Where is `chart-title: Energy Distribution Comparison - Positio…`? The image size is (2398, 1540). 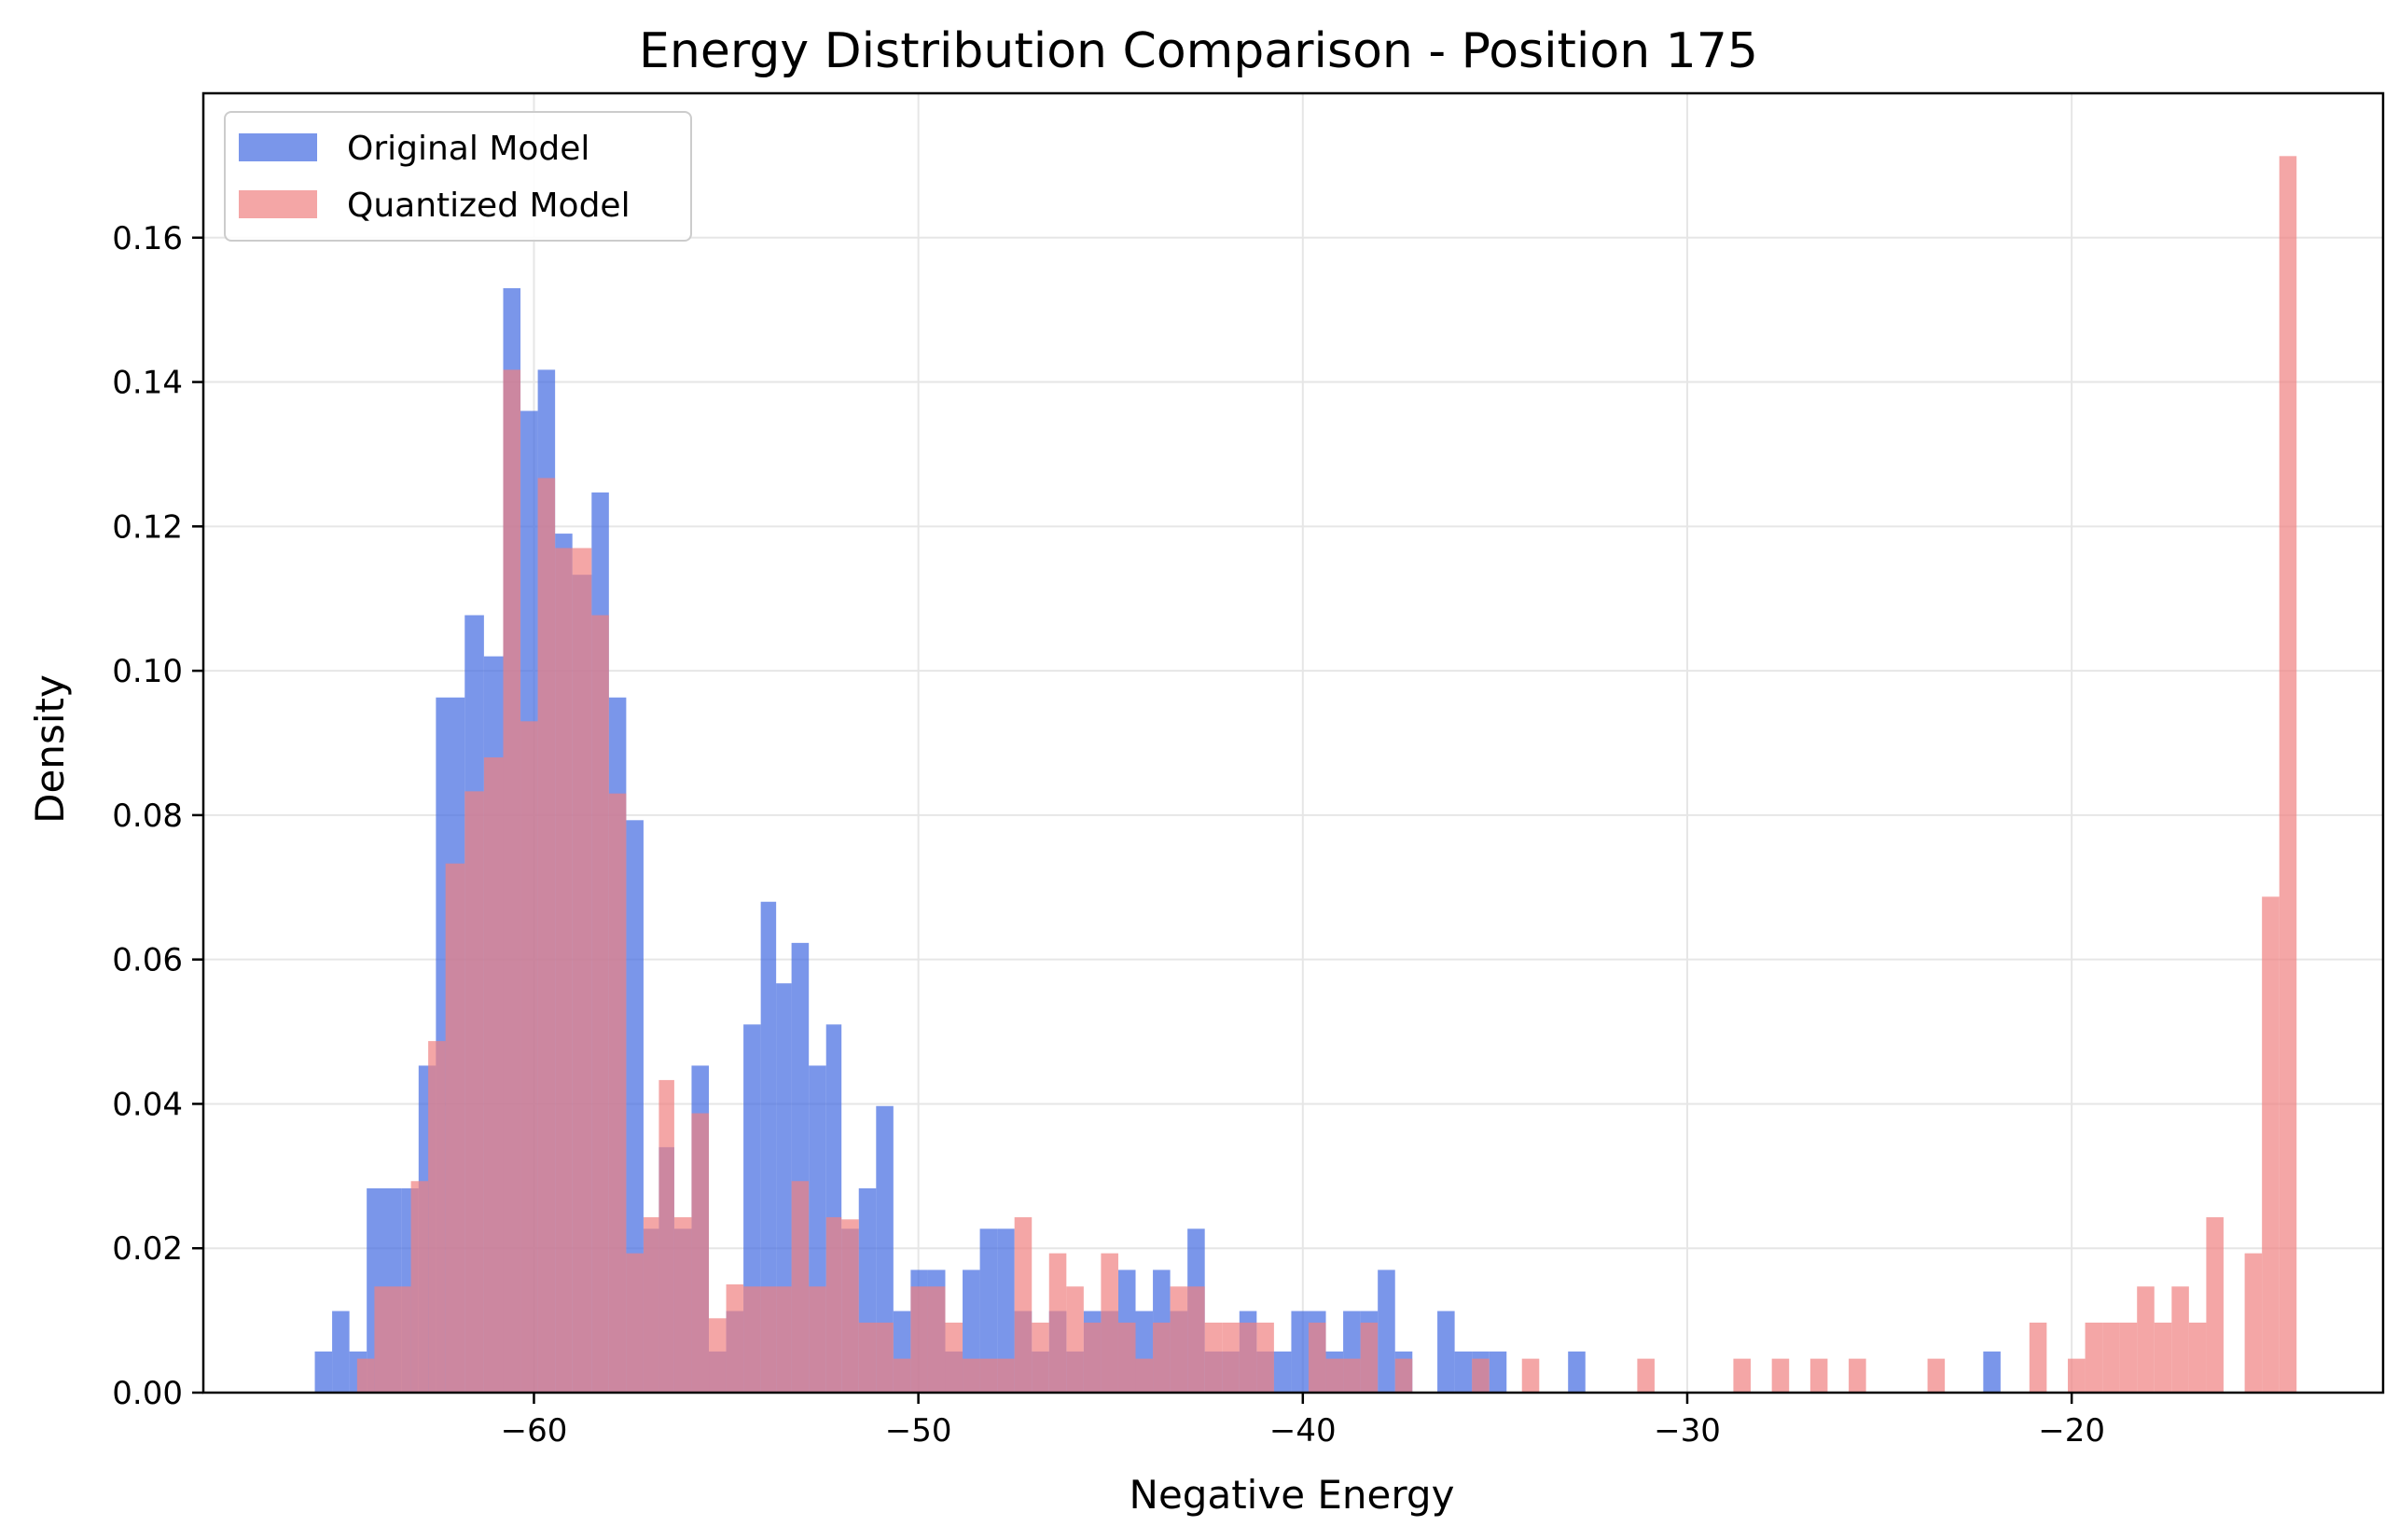
chart-title: Energy Distribution Comparison - Positio… is located at coordinates (1198, 51).